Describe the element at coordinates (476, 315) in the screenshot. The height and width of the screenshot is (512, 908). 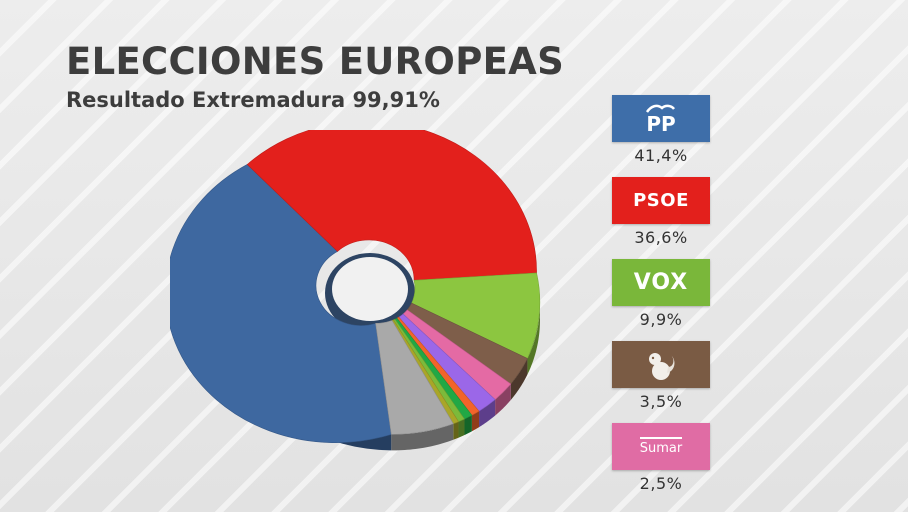
I see `donut-slice-vox` at that location.